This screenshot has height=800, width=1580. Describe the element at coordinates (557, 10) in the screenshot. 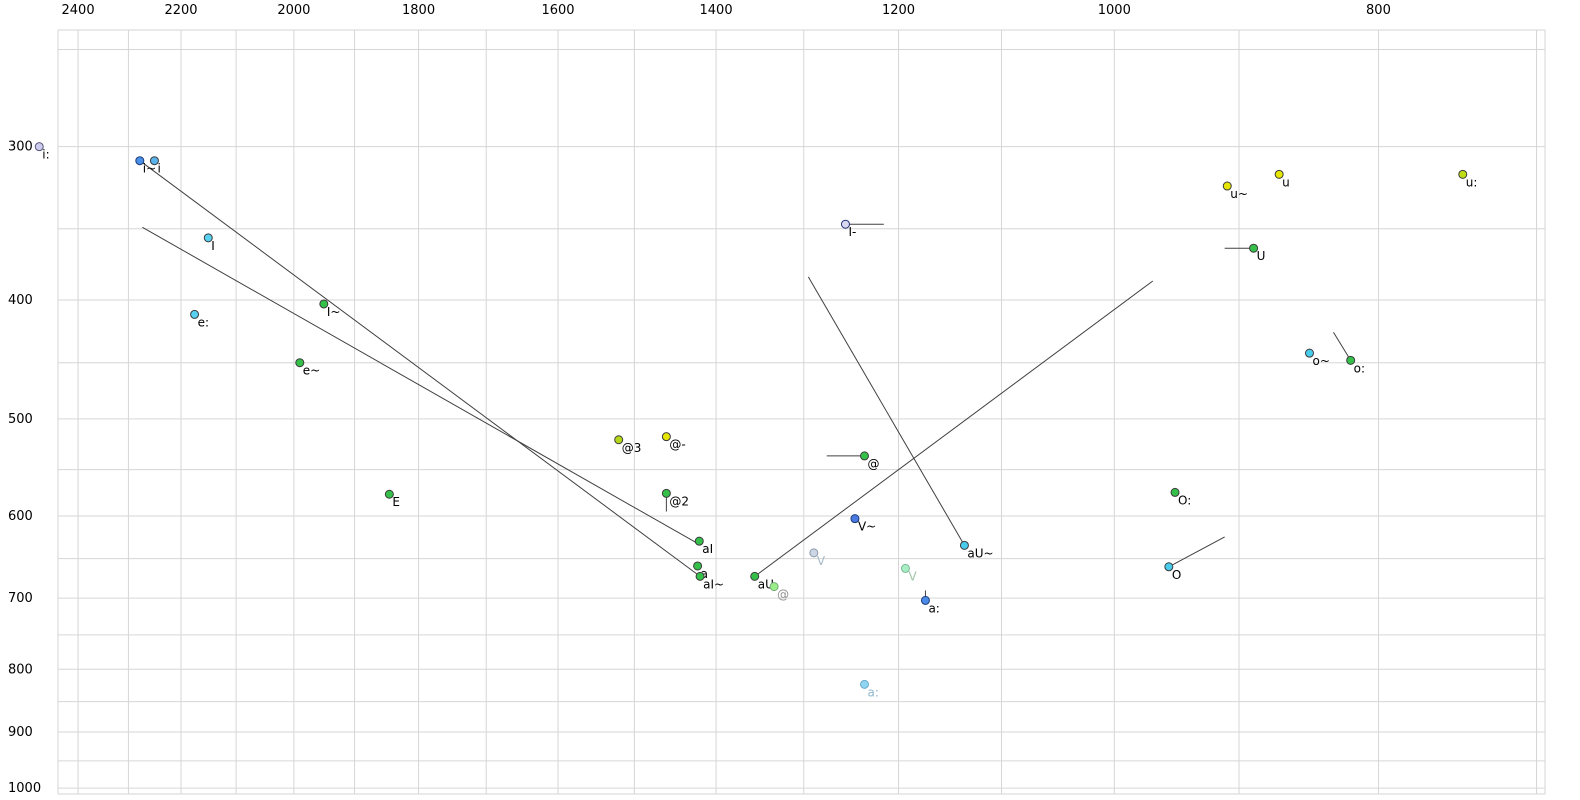

I see `x-tick-label: 1600` at that location.